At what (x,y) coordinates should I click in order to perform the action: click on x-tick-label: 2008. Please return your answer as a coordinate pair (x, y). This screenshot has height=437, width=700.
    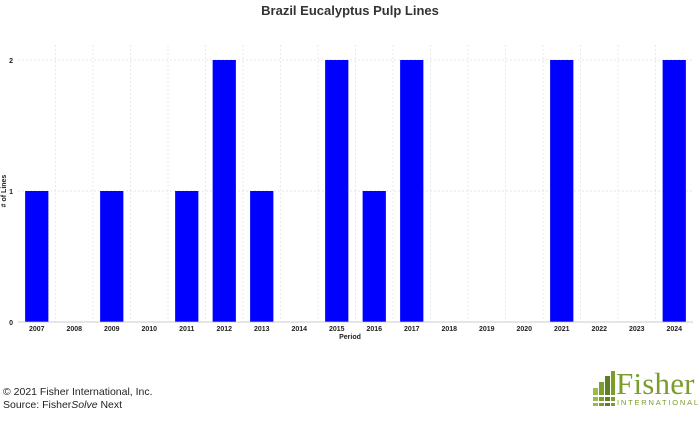
    Looking at the image, I should click on (74, 329).